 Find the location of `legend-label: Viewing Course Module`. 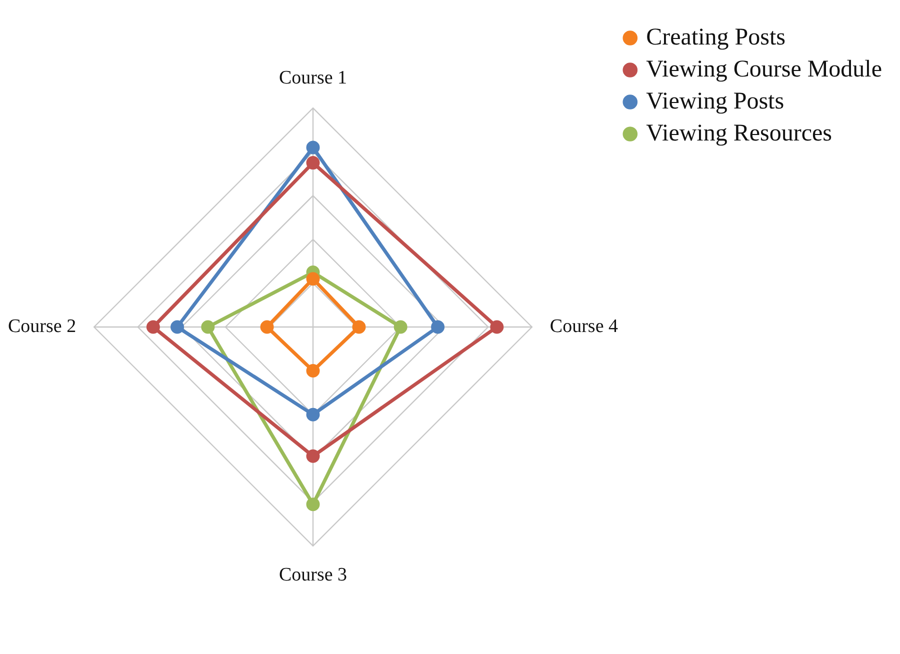

legend-label: Viewing Course Module is located at coordinates (764, 69).